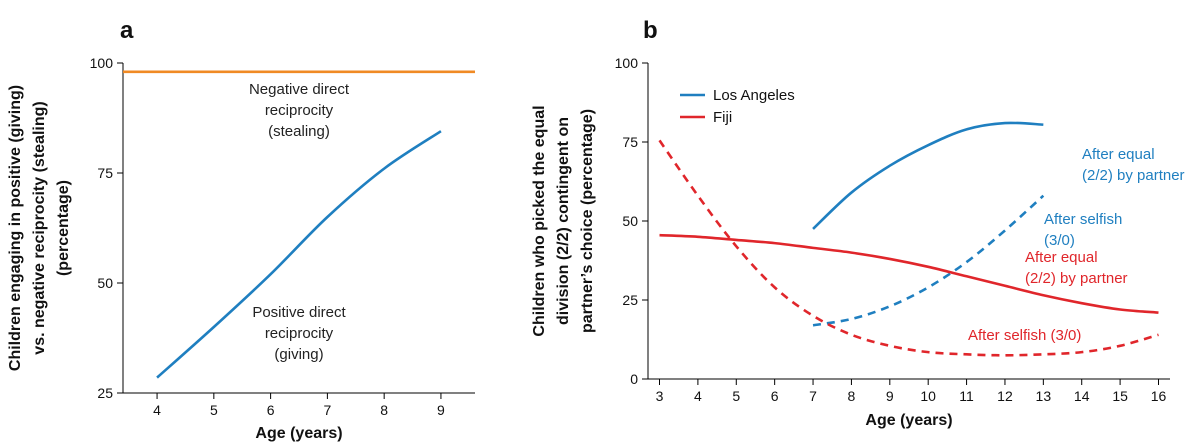 This screenshot has height=443, width=1185. I want to click on x-tick-label: 14, so click(1082, 396).